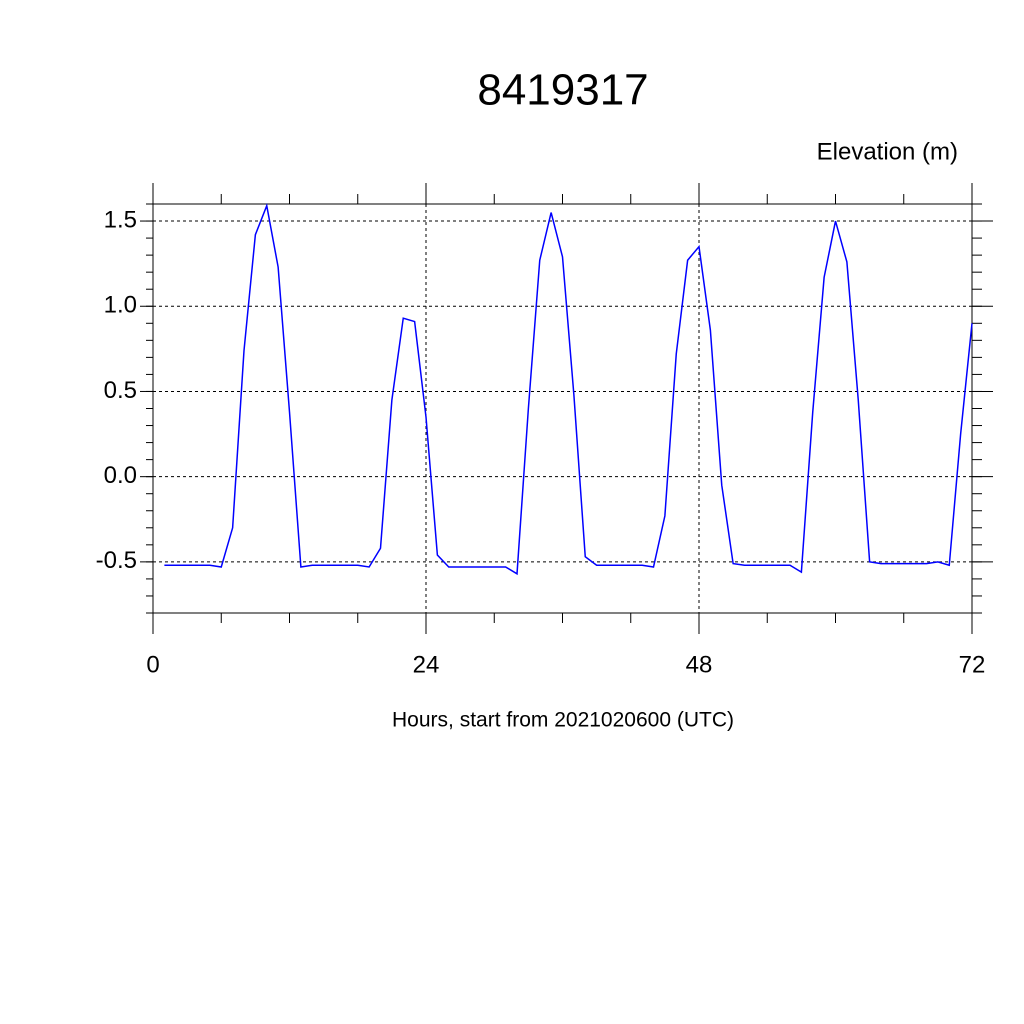 The image size is (1024, 1024). Describe the element at coordinates (563, 720) in the screenshot. I see `x-axis-label: Hours, start from 2021020600 (UTC)` at that location.